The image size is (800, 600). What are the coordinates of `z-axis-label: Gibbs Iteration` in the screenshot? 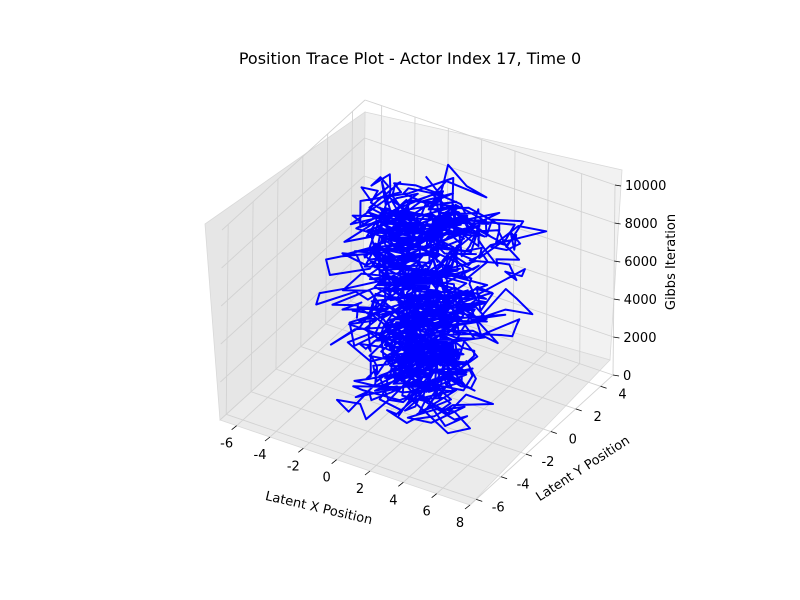 It's located at (671, 262).